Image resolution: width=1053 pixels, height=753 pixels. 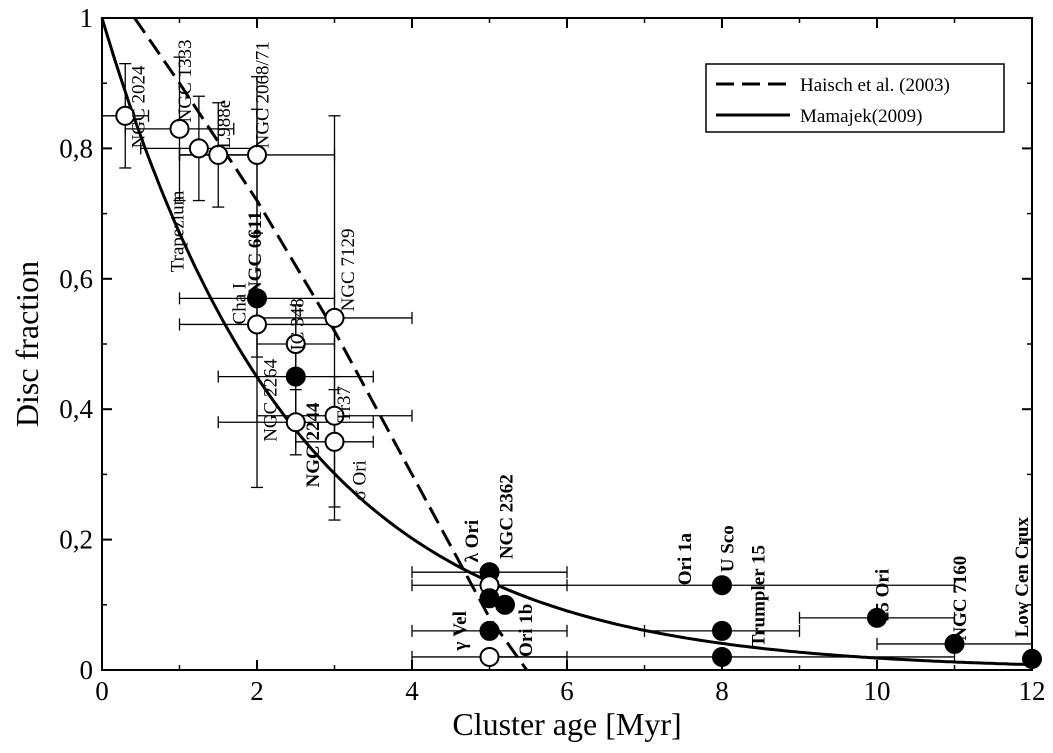 I want to click on legend-label-haisch: Haisch et al. (2003), so click(x=875, y=85).